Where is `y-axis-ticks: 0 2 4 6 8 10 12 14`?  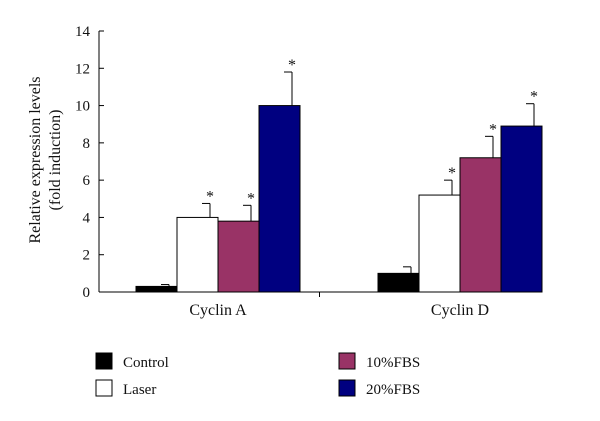 y-axis-ticks: 0 2 4 6 8 10 12 14 is located at coordinates (89, 162).